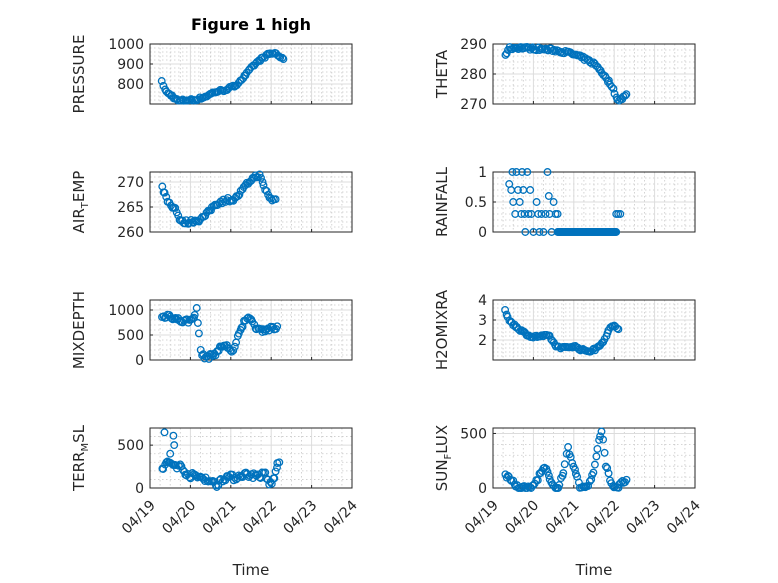 This screenshot has height=583, width=778. I want to click on y-tick-label: 2, so click(482, 341).